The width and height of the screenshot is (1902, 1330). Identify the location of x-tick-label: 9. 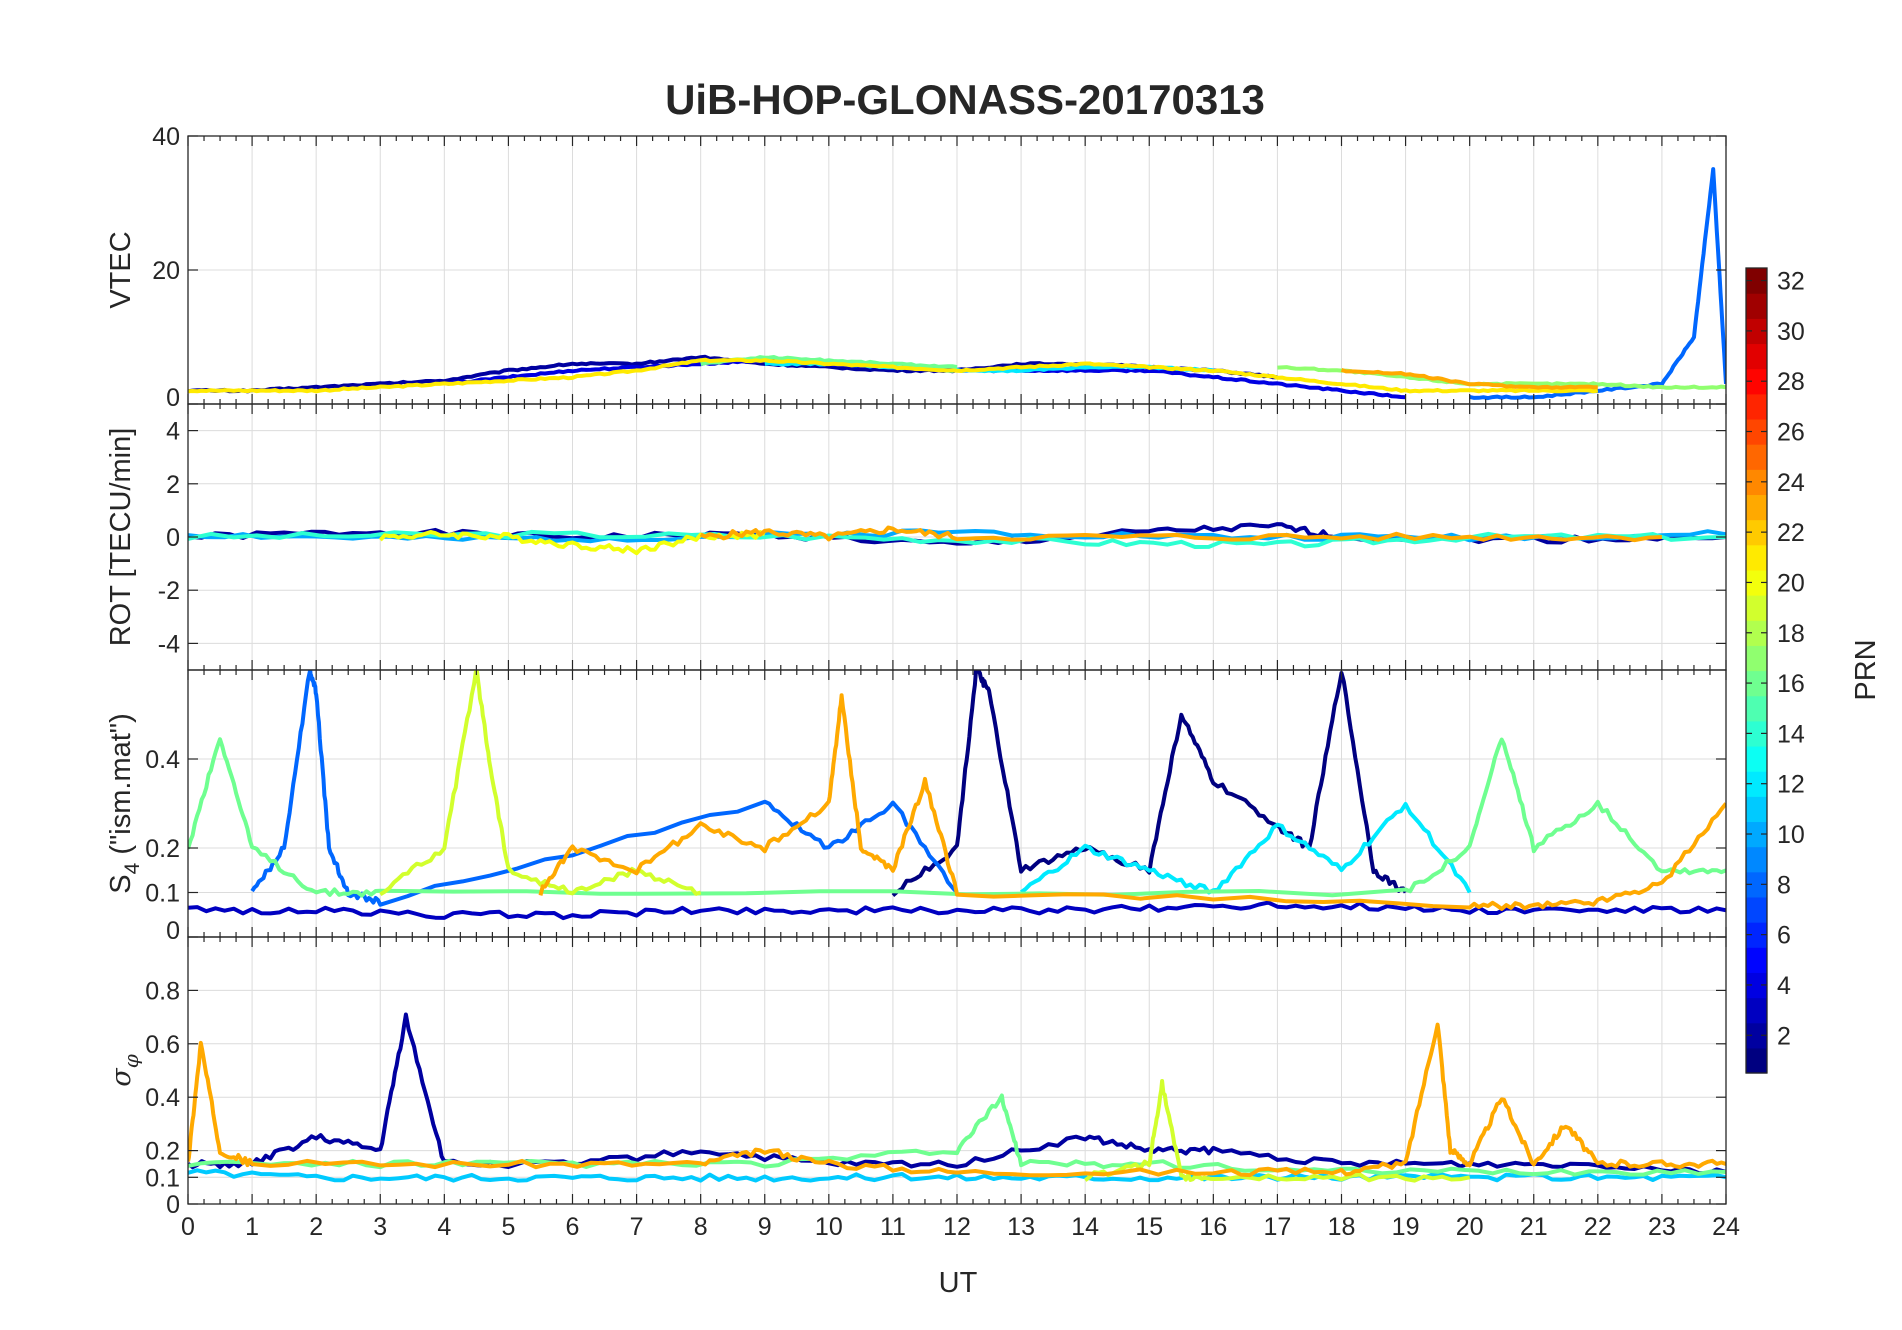
(765, 1227).